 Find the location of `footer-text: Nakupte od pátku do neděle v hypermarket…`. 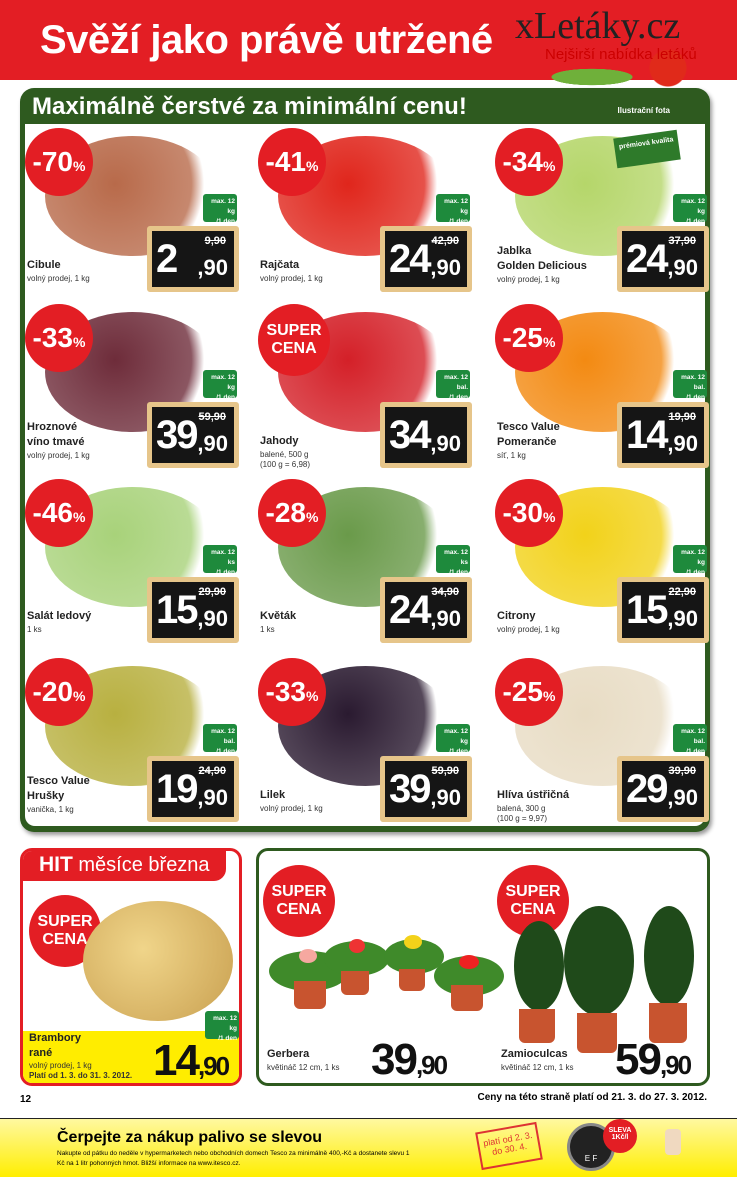

footer-text: Nakupte od pátku do neděle v hypermarket… is located at coordinates (233, 1158).